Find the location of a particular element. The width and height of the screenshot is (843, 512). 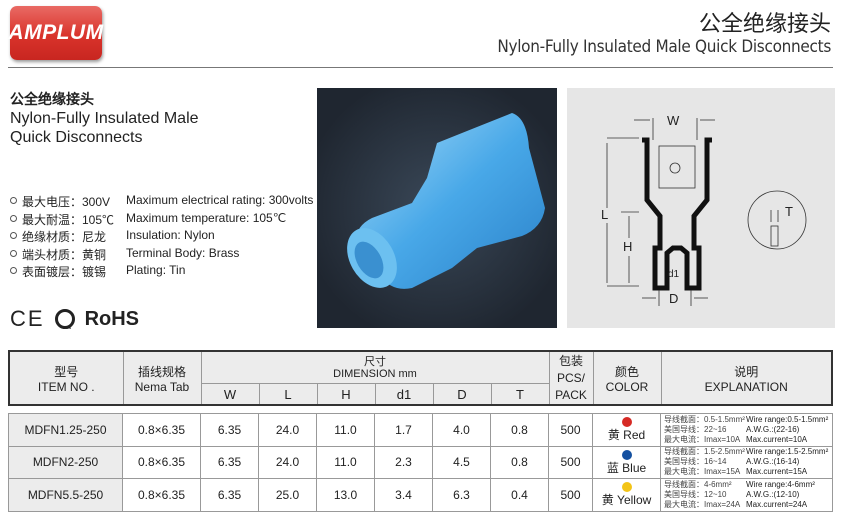

header-item: 型号 ITEM NO . is located at coordinates (66, 378).